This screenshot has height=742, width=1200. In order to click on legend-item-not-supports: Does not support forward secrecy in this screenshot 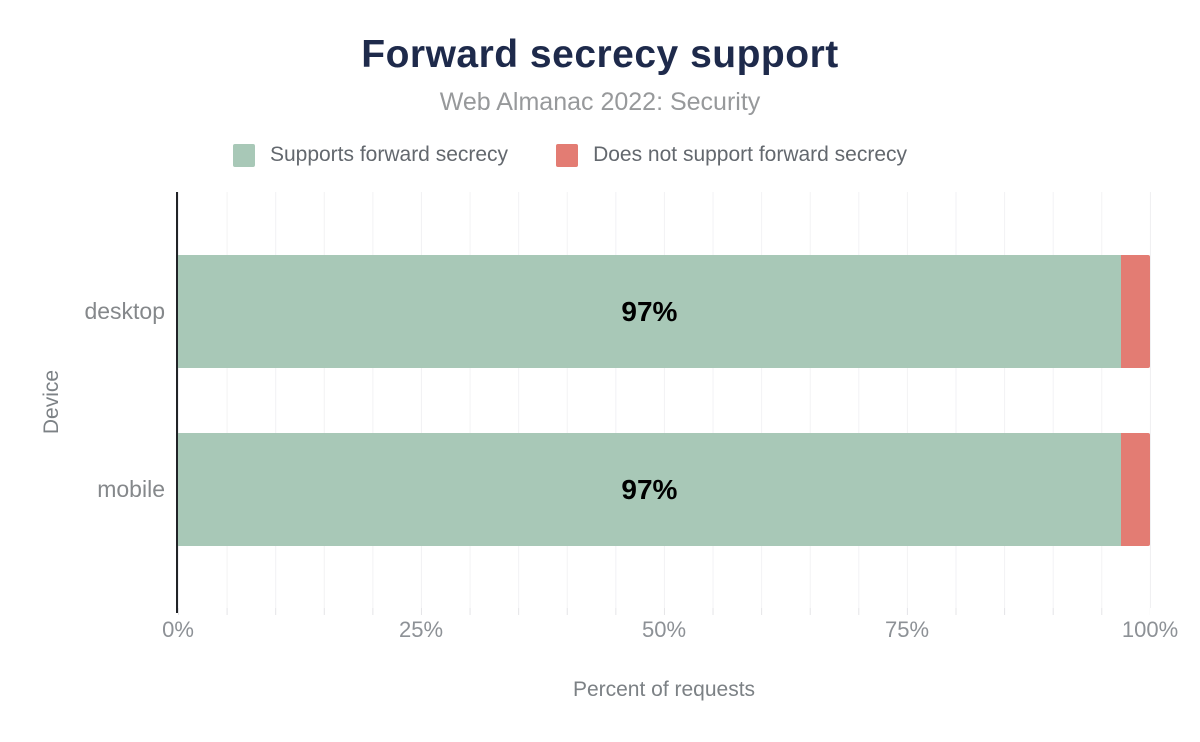, I will do `click(731, 155)`.